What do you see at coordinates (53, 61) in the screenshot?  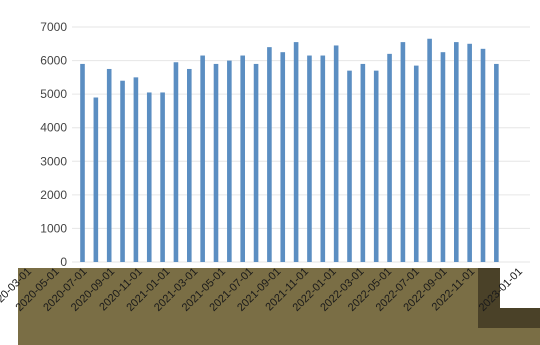 I see `y-tick-label: 6000` at bounding box center [53, 61].